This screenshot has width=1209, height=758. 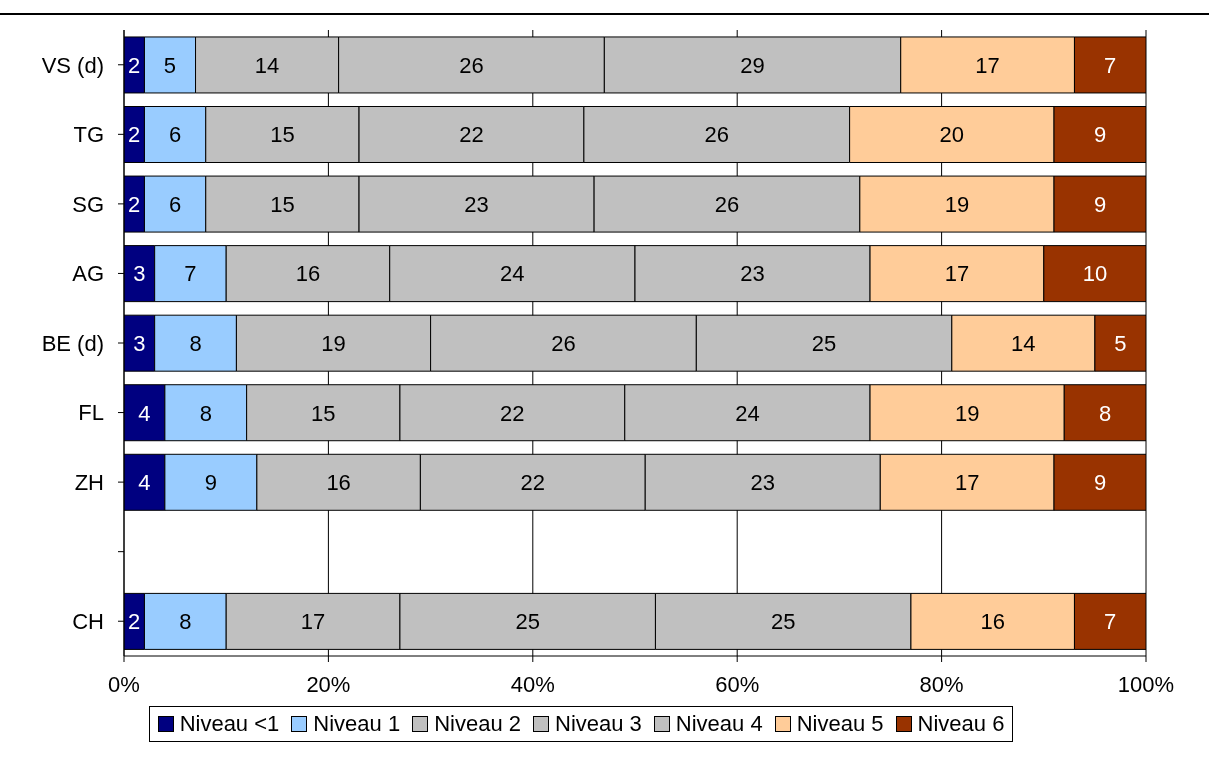 What do you see at coordinates (88, 204) in the screenshot?
I see `y-tick-label: SG` at bounding box center [88, 204].